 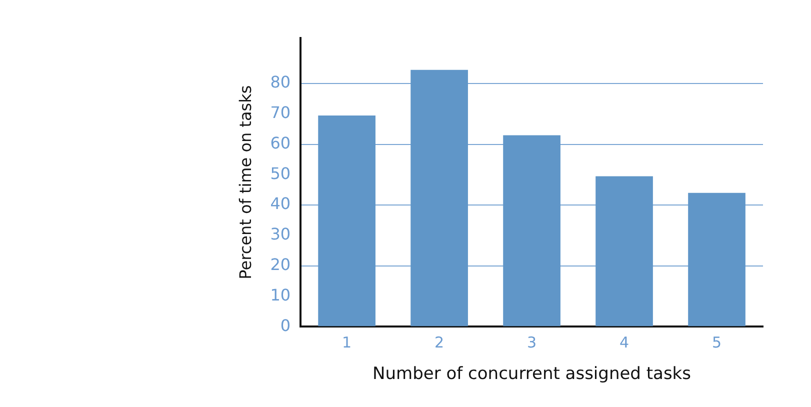 I want to click on y-tick-label: 70, so click(x=280, y=112).